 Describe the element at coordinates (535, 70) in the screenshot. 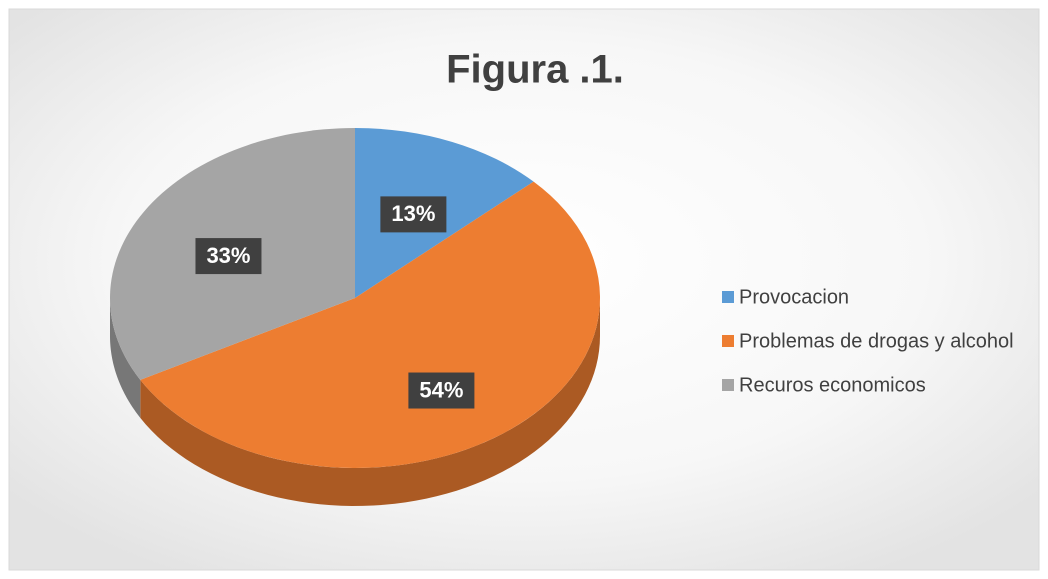

I see `chart-title: Figura .1.` at that location.